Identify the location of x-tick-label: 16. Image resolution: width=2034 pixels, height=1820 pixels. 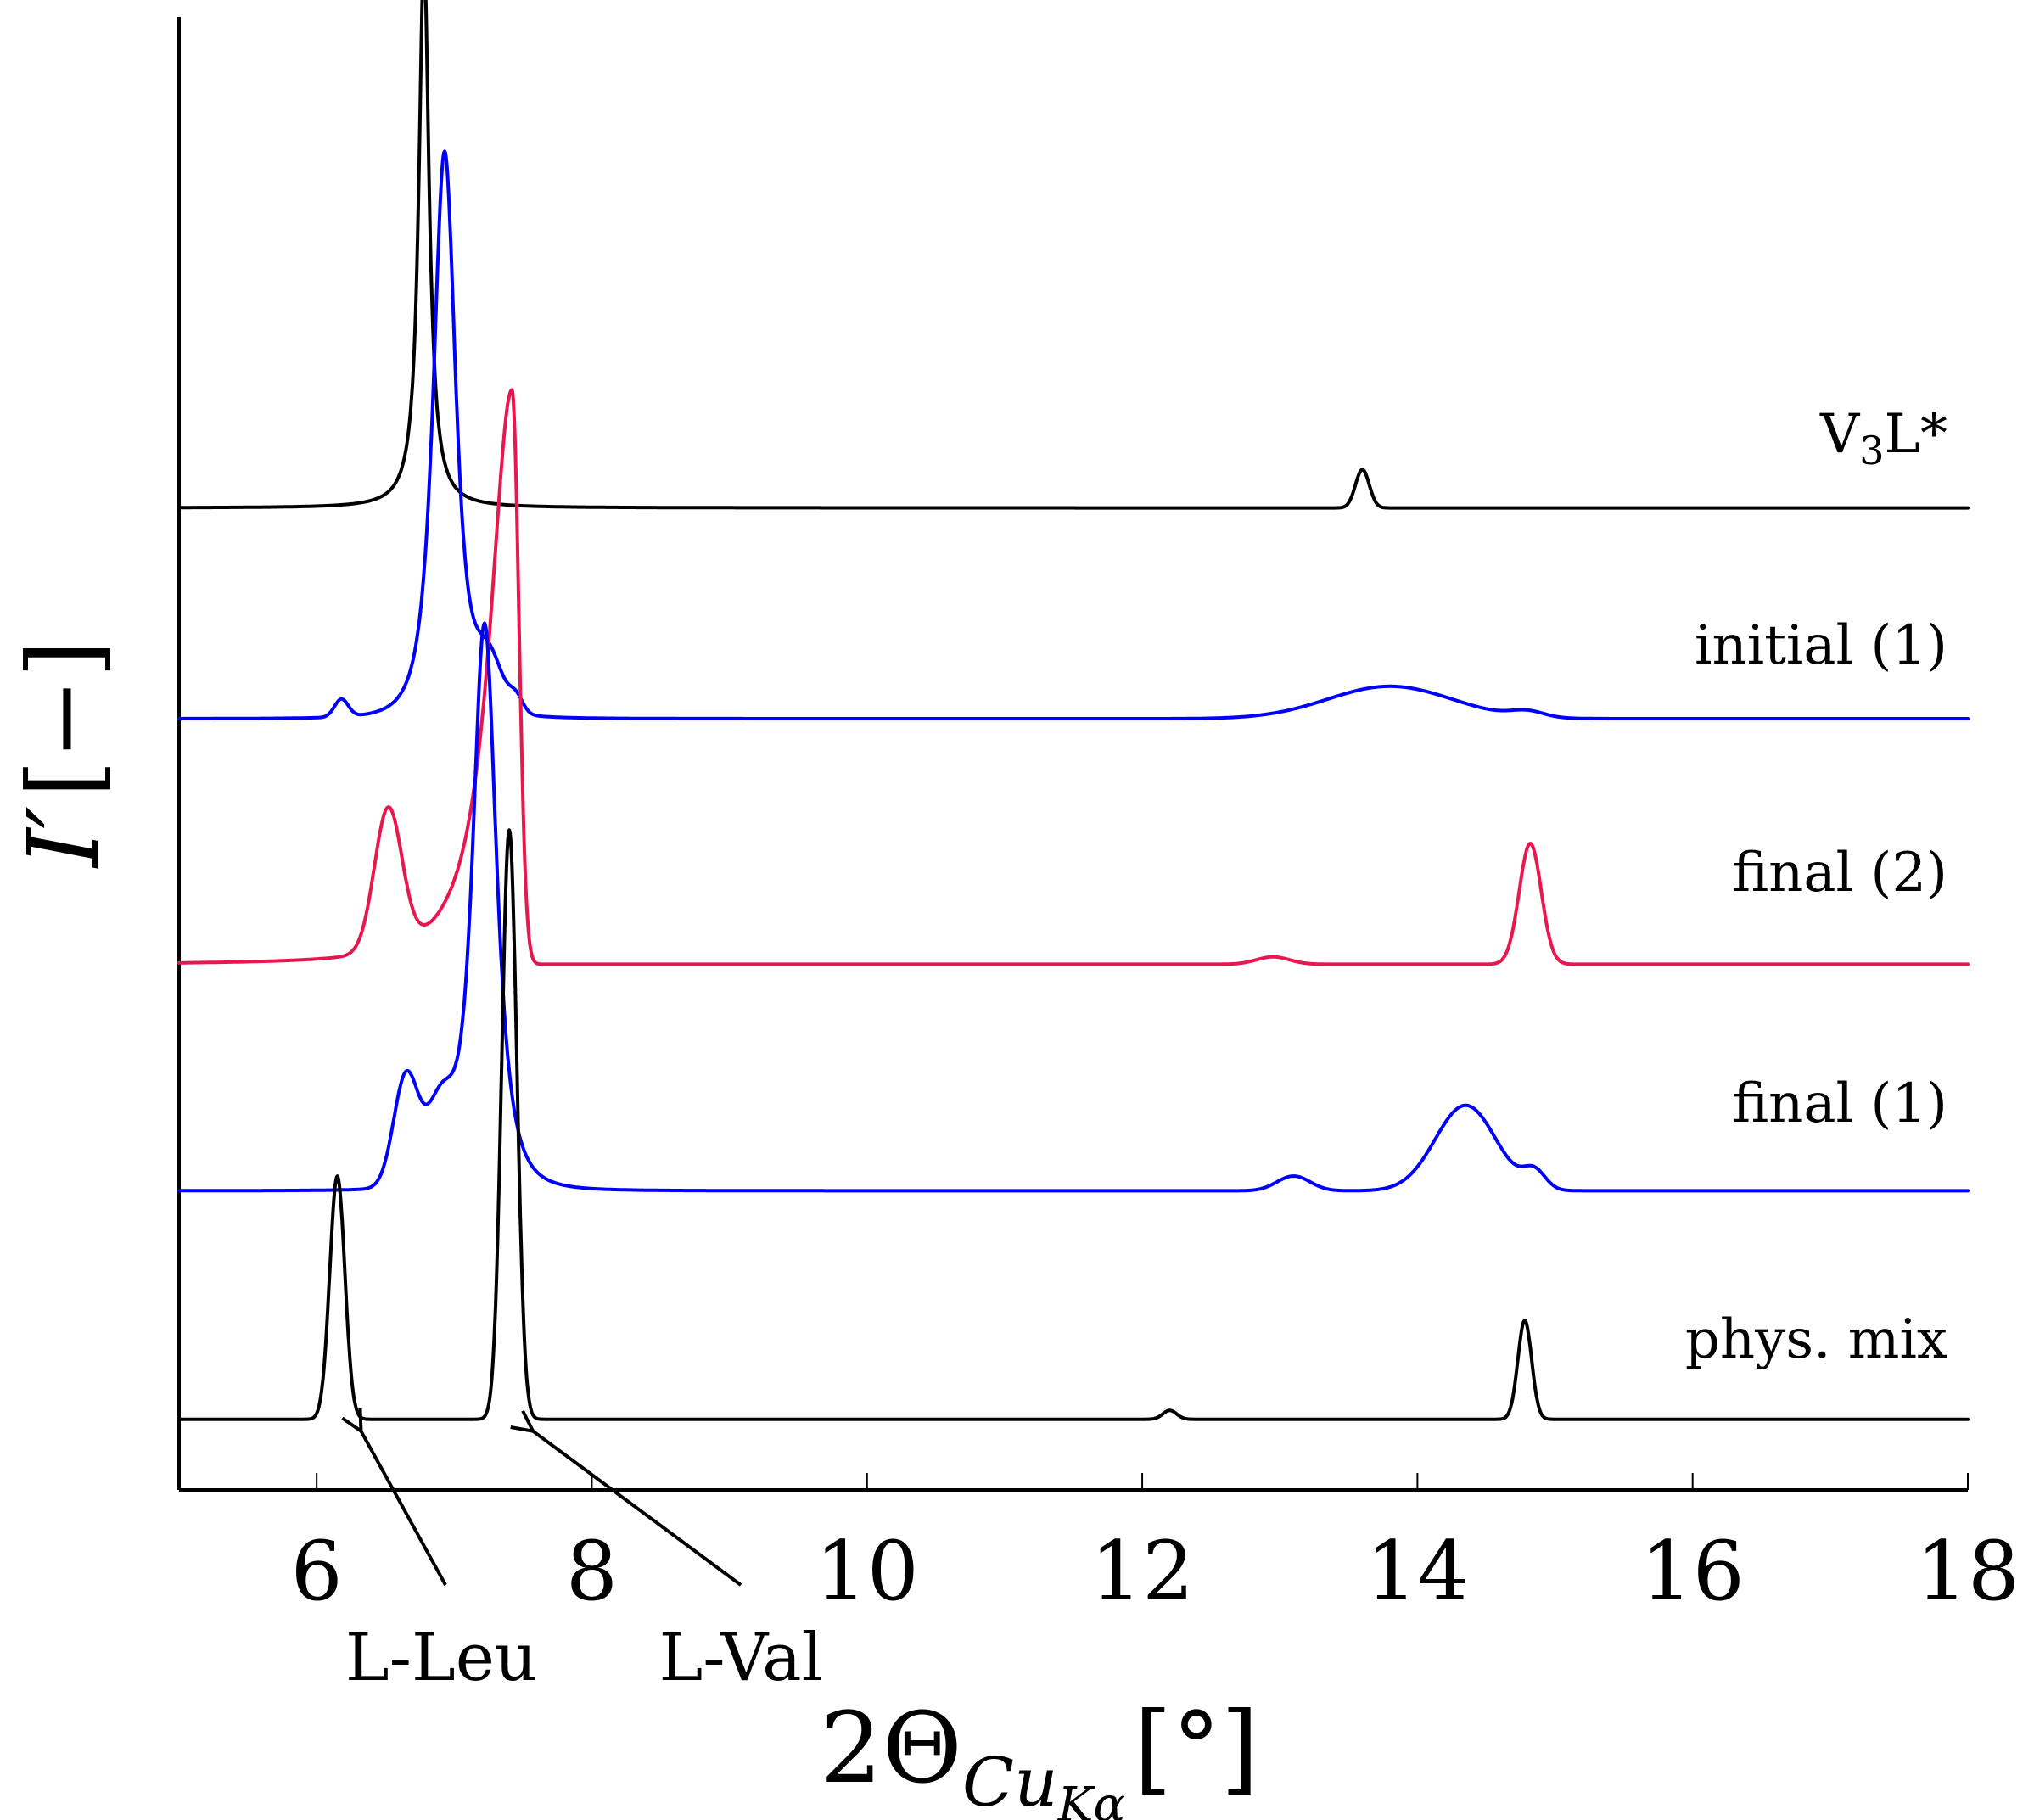
(1693, 1571).